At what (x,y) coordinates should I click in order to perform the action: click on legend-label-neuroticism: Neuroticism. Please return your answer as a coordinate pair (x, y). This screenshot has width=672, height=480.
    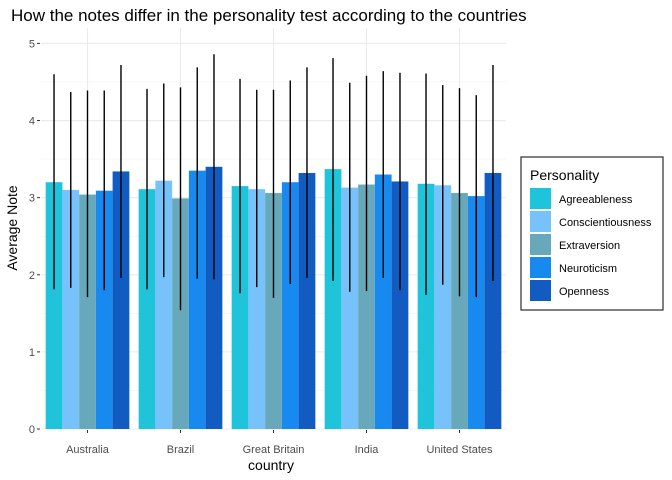
    Looking at the image, I should click on (588, 269).